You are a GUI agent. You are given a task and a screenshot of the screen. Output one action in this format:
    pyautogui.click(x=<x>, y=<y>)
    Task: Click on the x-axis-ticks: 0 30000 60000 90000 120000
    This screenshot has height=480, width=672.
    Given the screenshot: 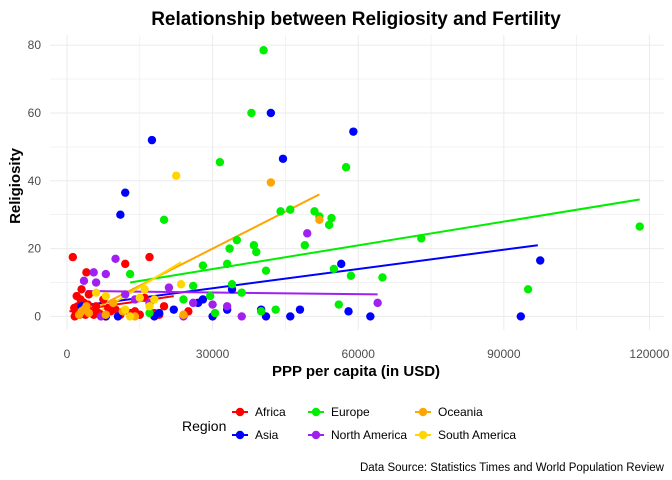 What is the action you would take?
    pyautogui.click(x=367, y=354)
    